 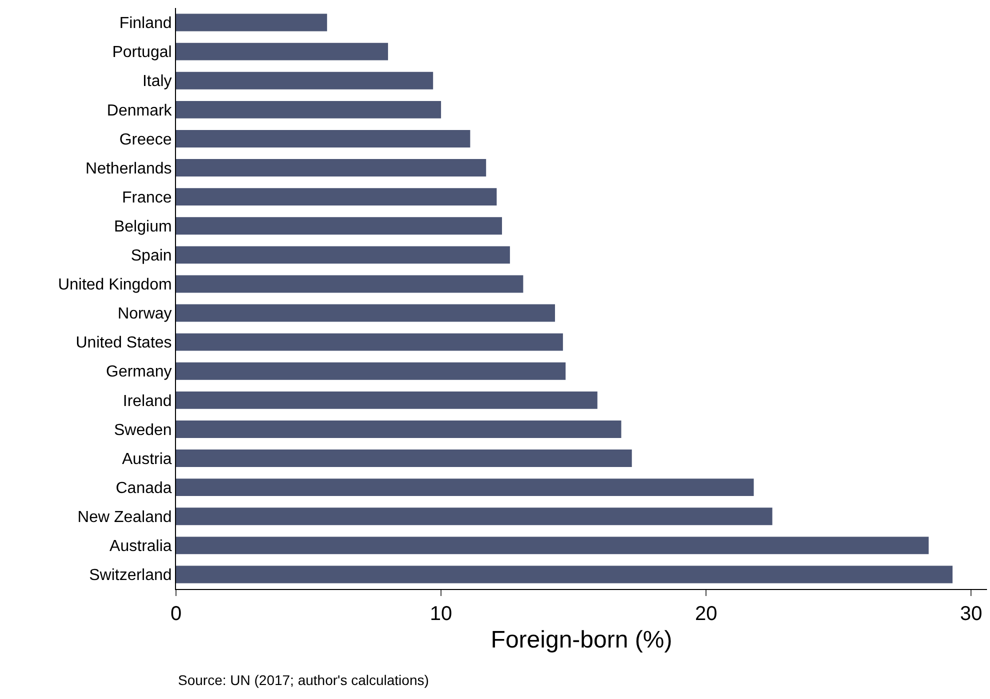 I want to click on y-tick-label: Belgium, so click(x=143, y=227).